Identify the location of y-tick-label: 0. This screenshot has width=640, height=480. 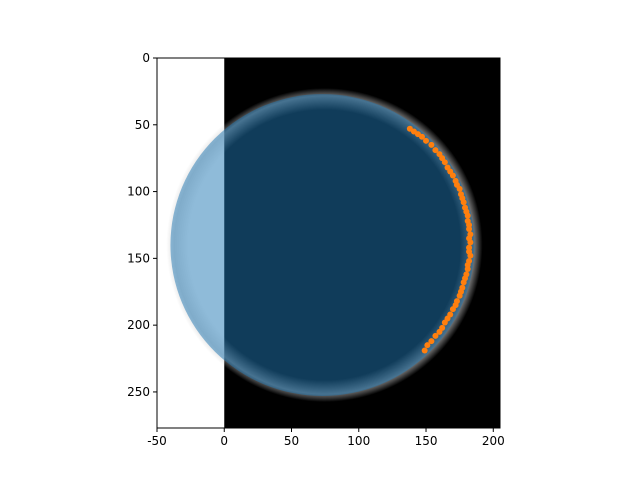
(146, 58).